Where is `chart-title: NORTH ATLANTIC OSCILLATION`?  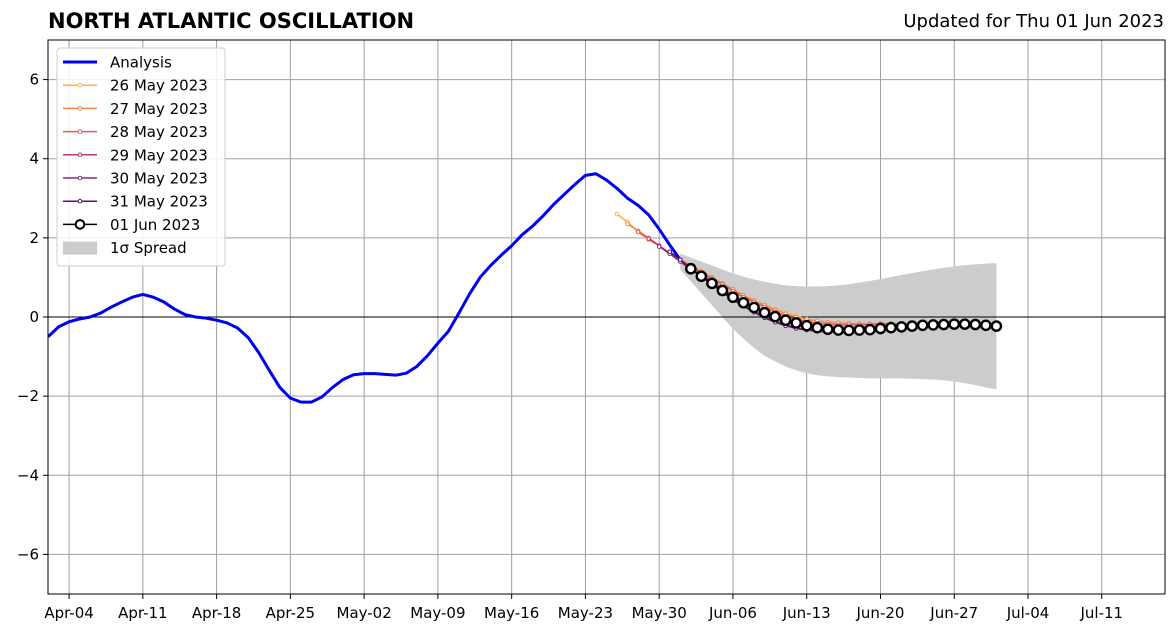
chart-title: NORTH ATLANTIC OSCILLATION is located at coordinates (231, 21).